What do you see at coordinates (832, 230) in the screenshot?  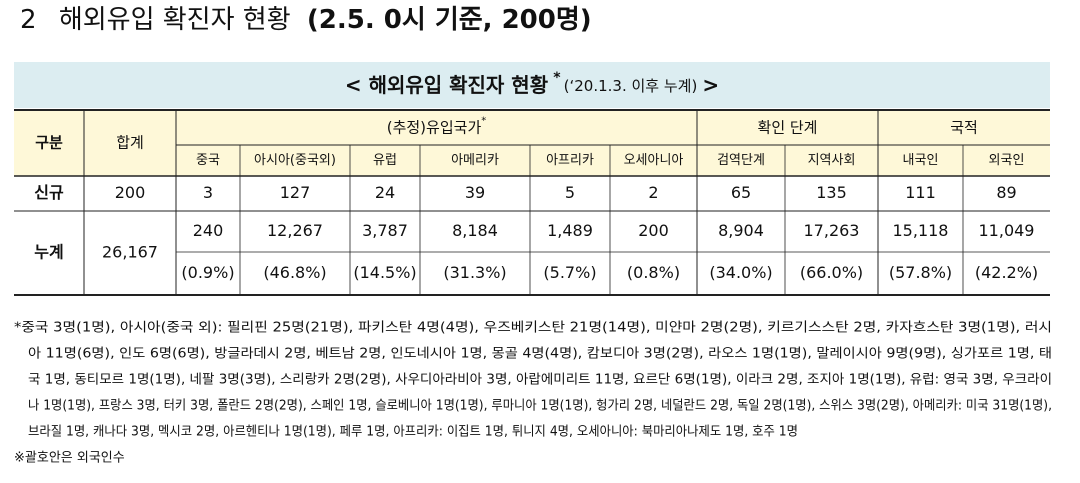 I see `cell-value: 17,263` at bounding box center [832, 230].